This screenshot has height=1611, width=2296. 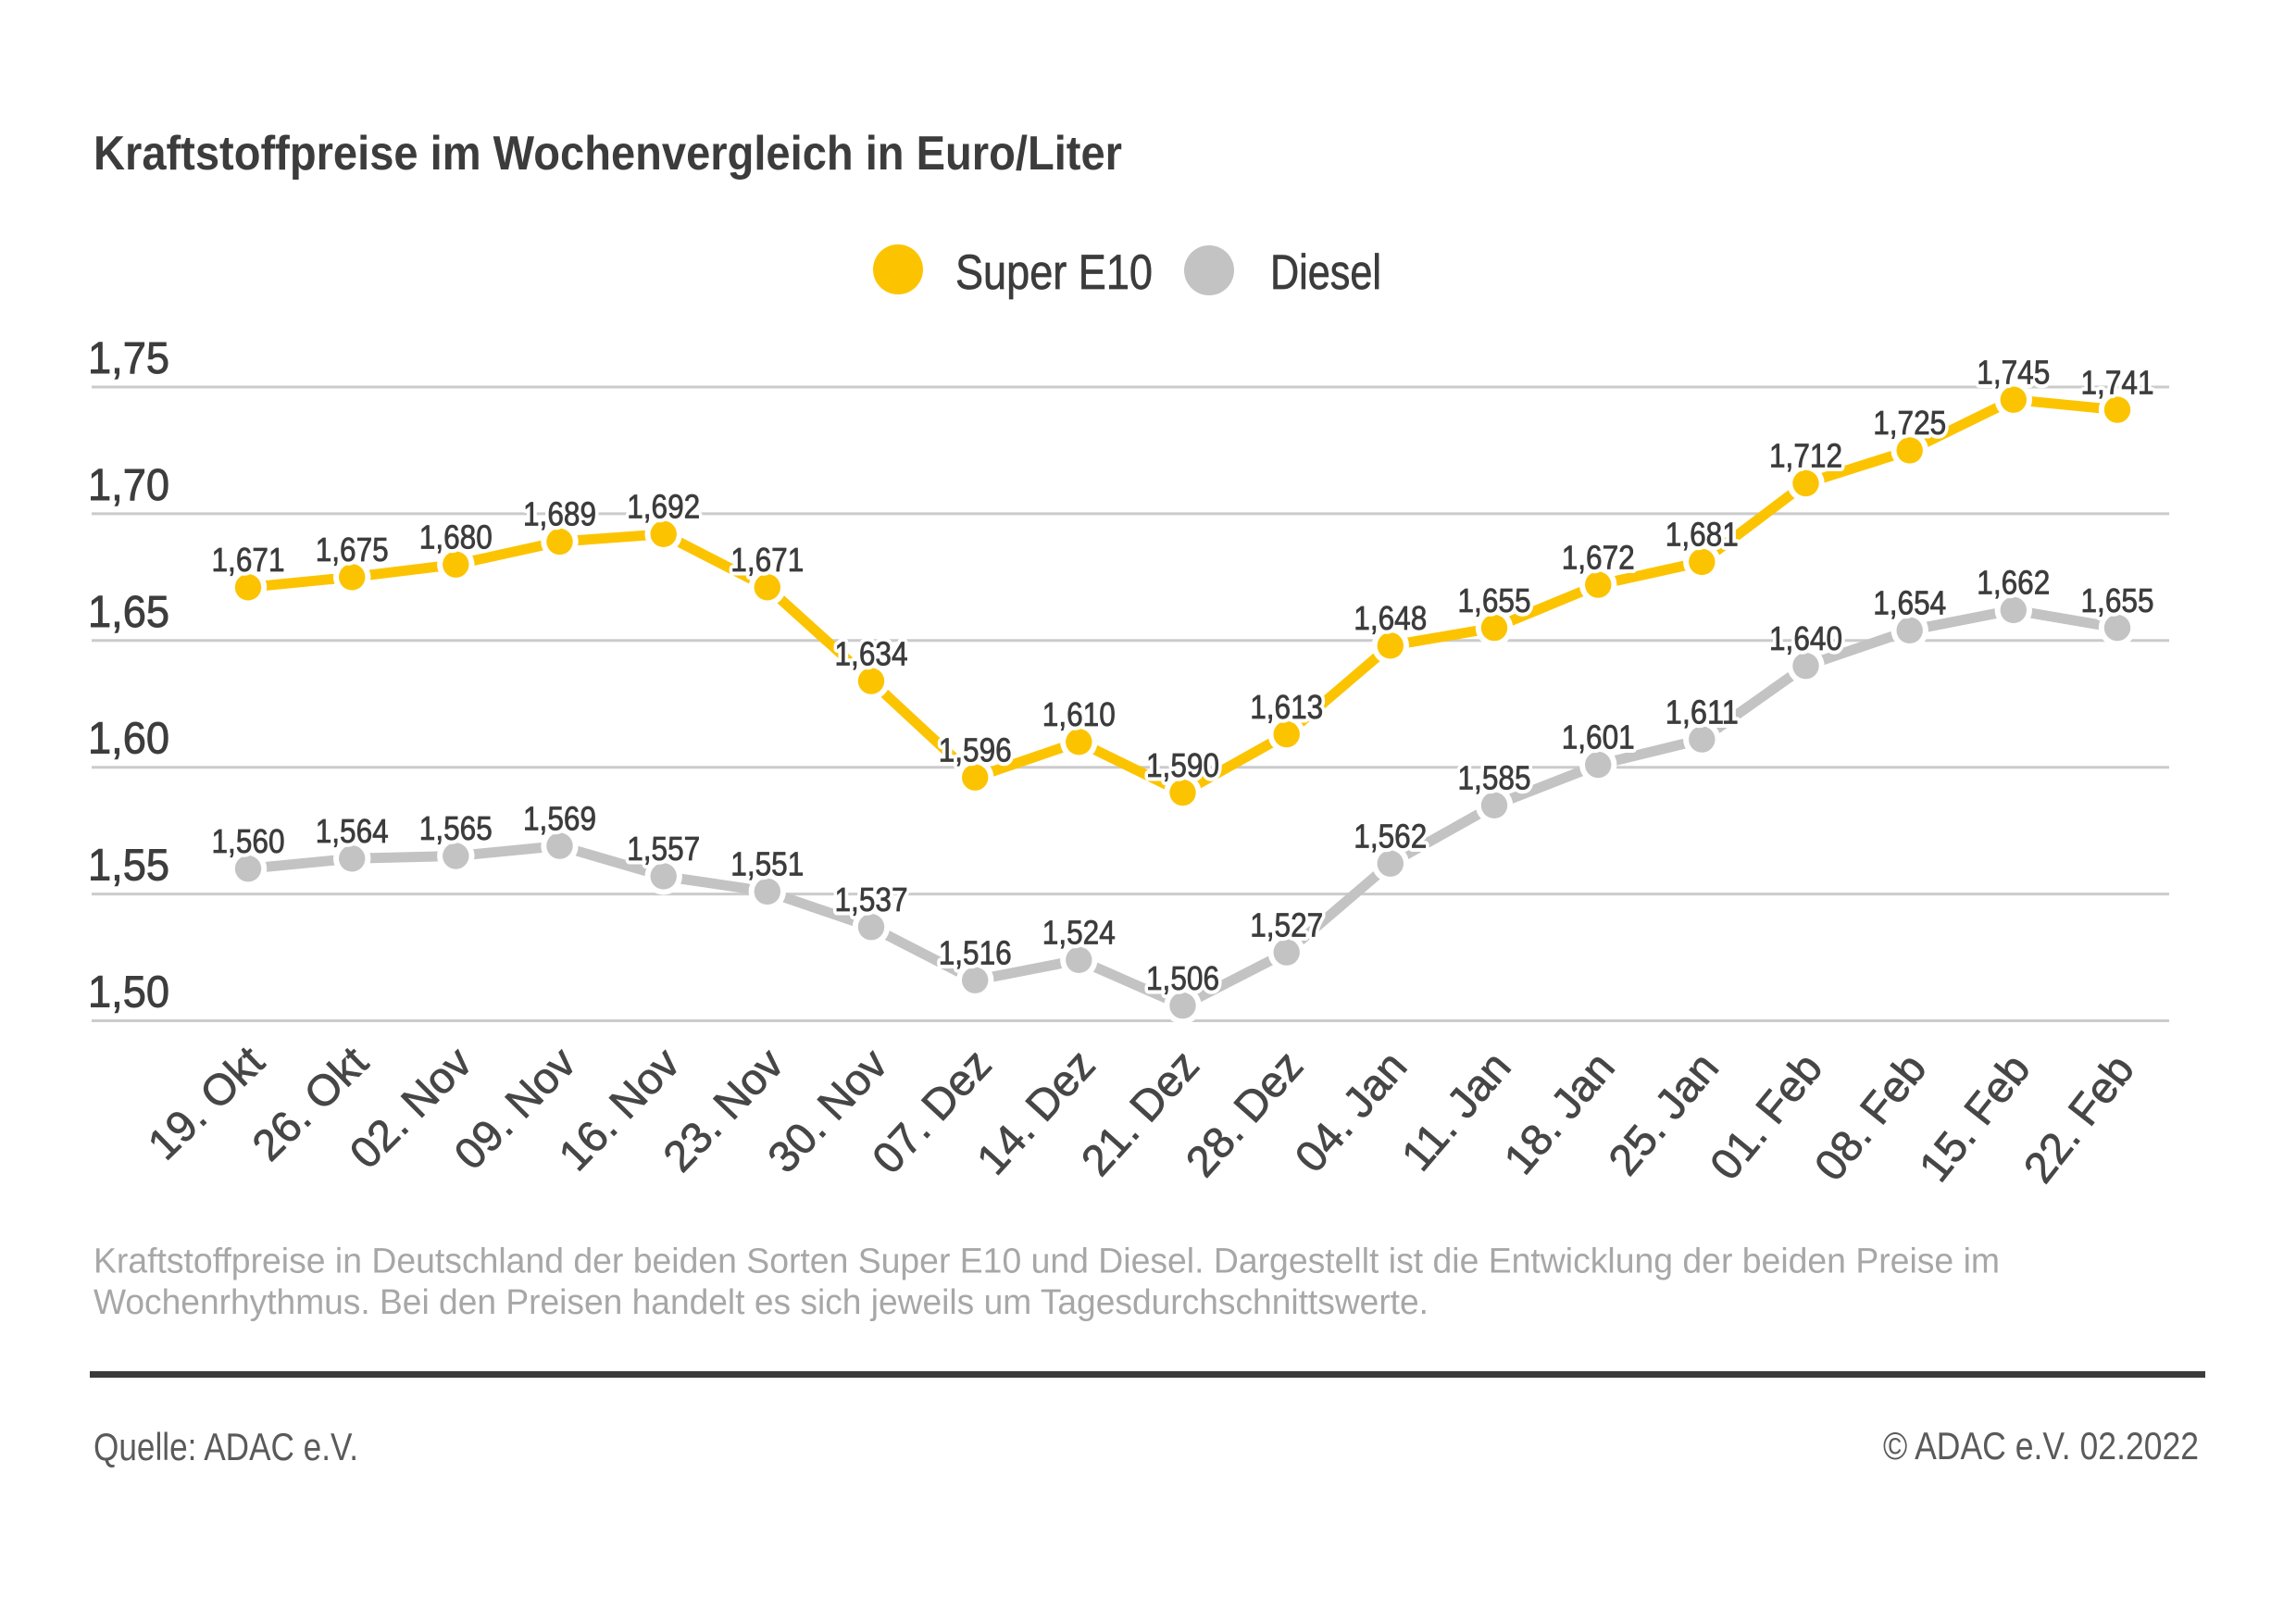 What do you see at coordinates (1325, 272) in the screenshot?
I see `svg-text: Diesel` at bounding box center [1325, 272].